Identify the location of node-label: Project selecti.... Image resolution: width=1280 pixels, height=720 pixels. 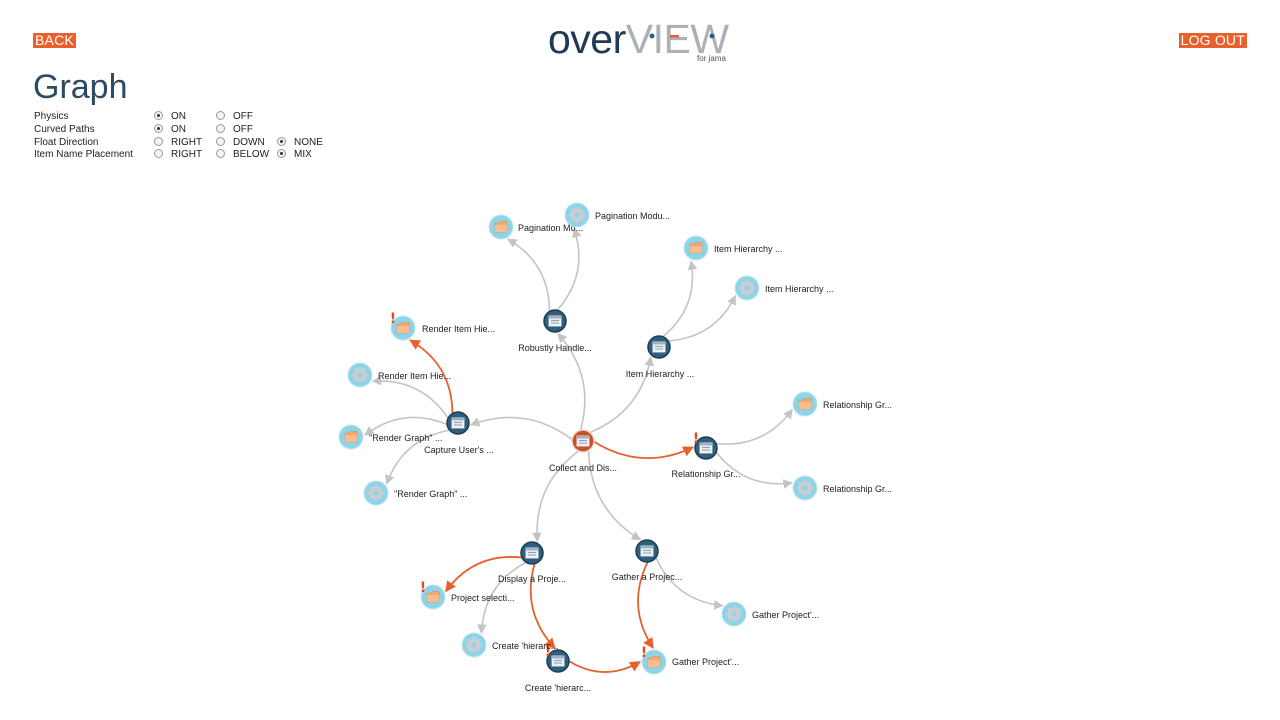
(483, 598).